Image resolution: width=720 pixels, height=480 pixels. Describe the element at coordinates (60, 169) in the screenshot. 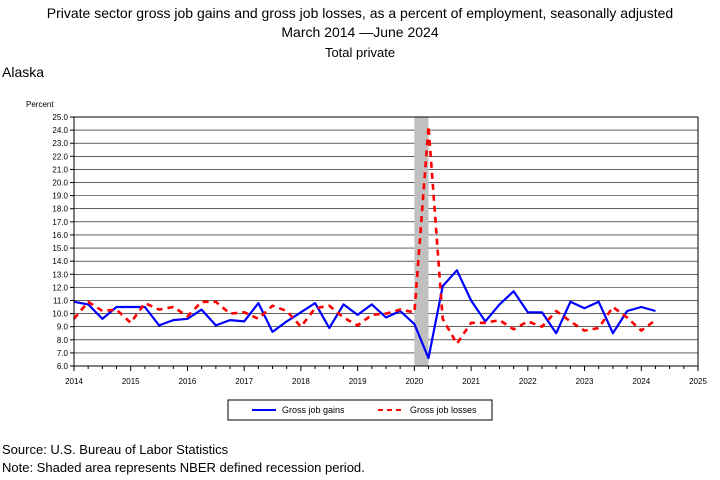

I see `y-tick-label: 21.0` at that location.